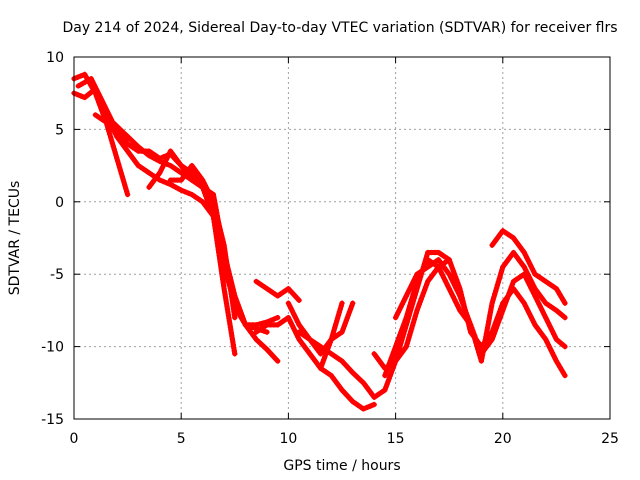 The width and height of the screenshot is (640, 480). I want to click on x-tick-label: 15, so click(396, 439).